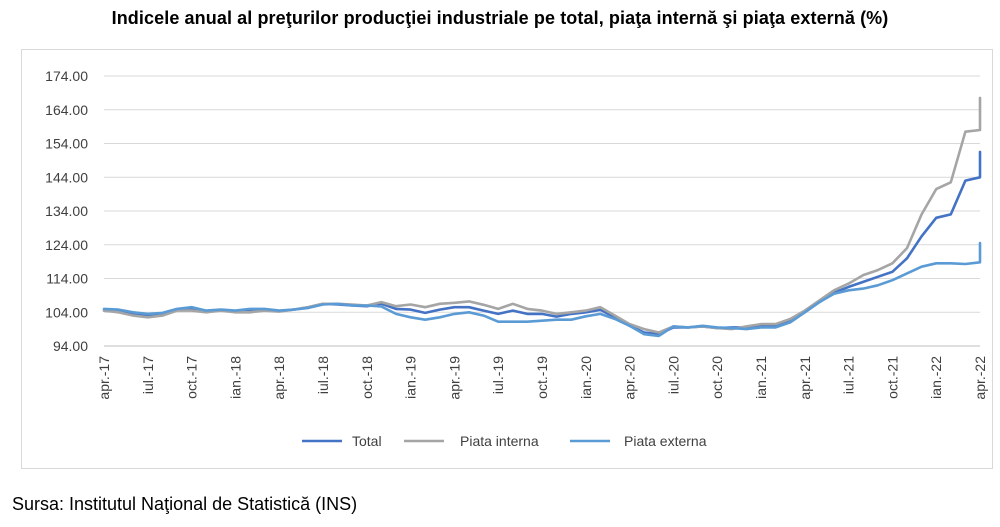  I want to click on x-tick-label: ian.-19, so click(411, 377).